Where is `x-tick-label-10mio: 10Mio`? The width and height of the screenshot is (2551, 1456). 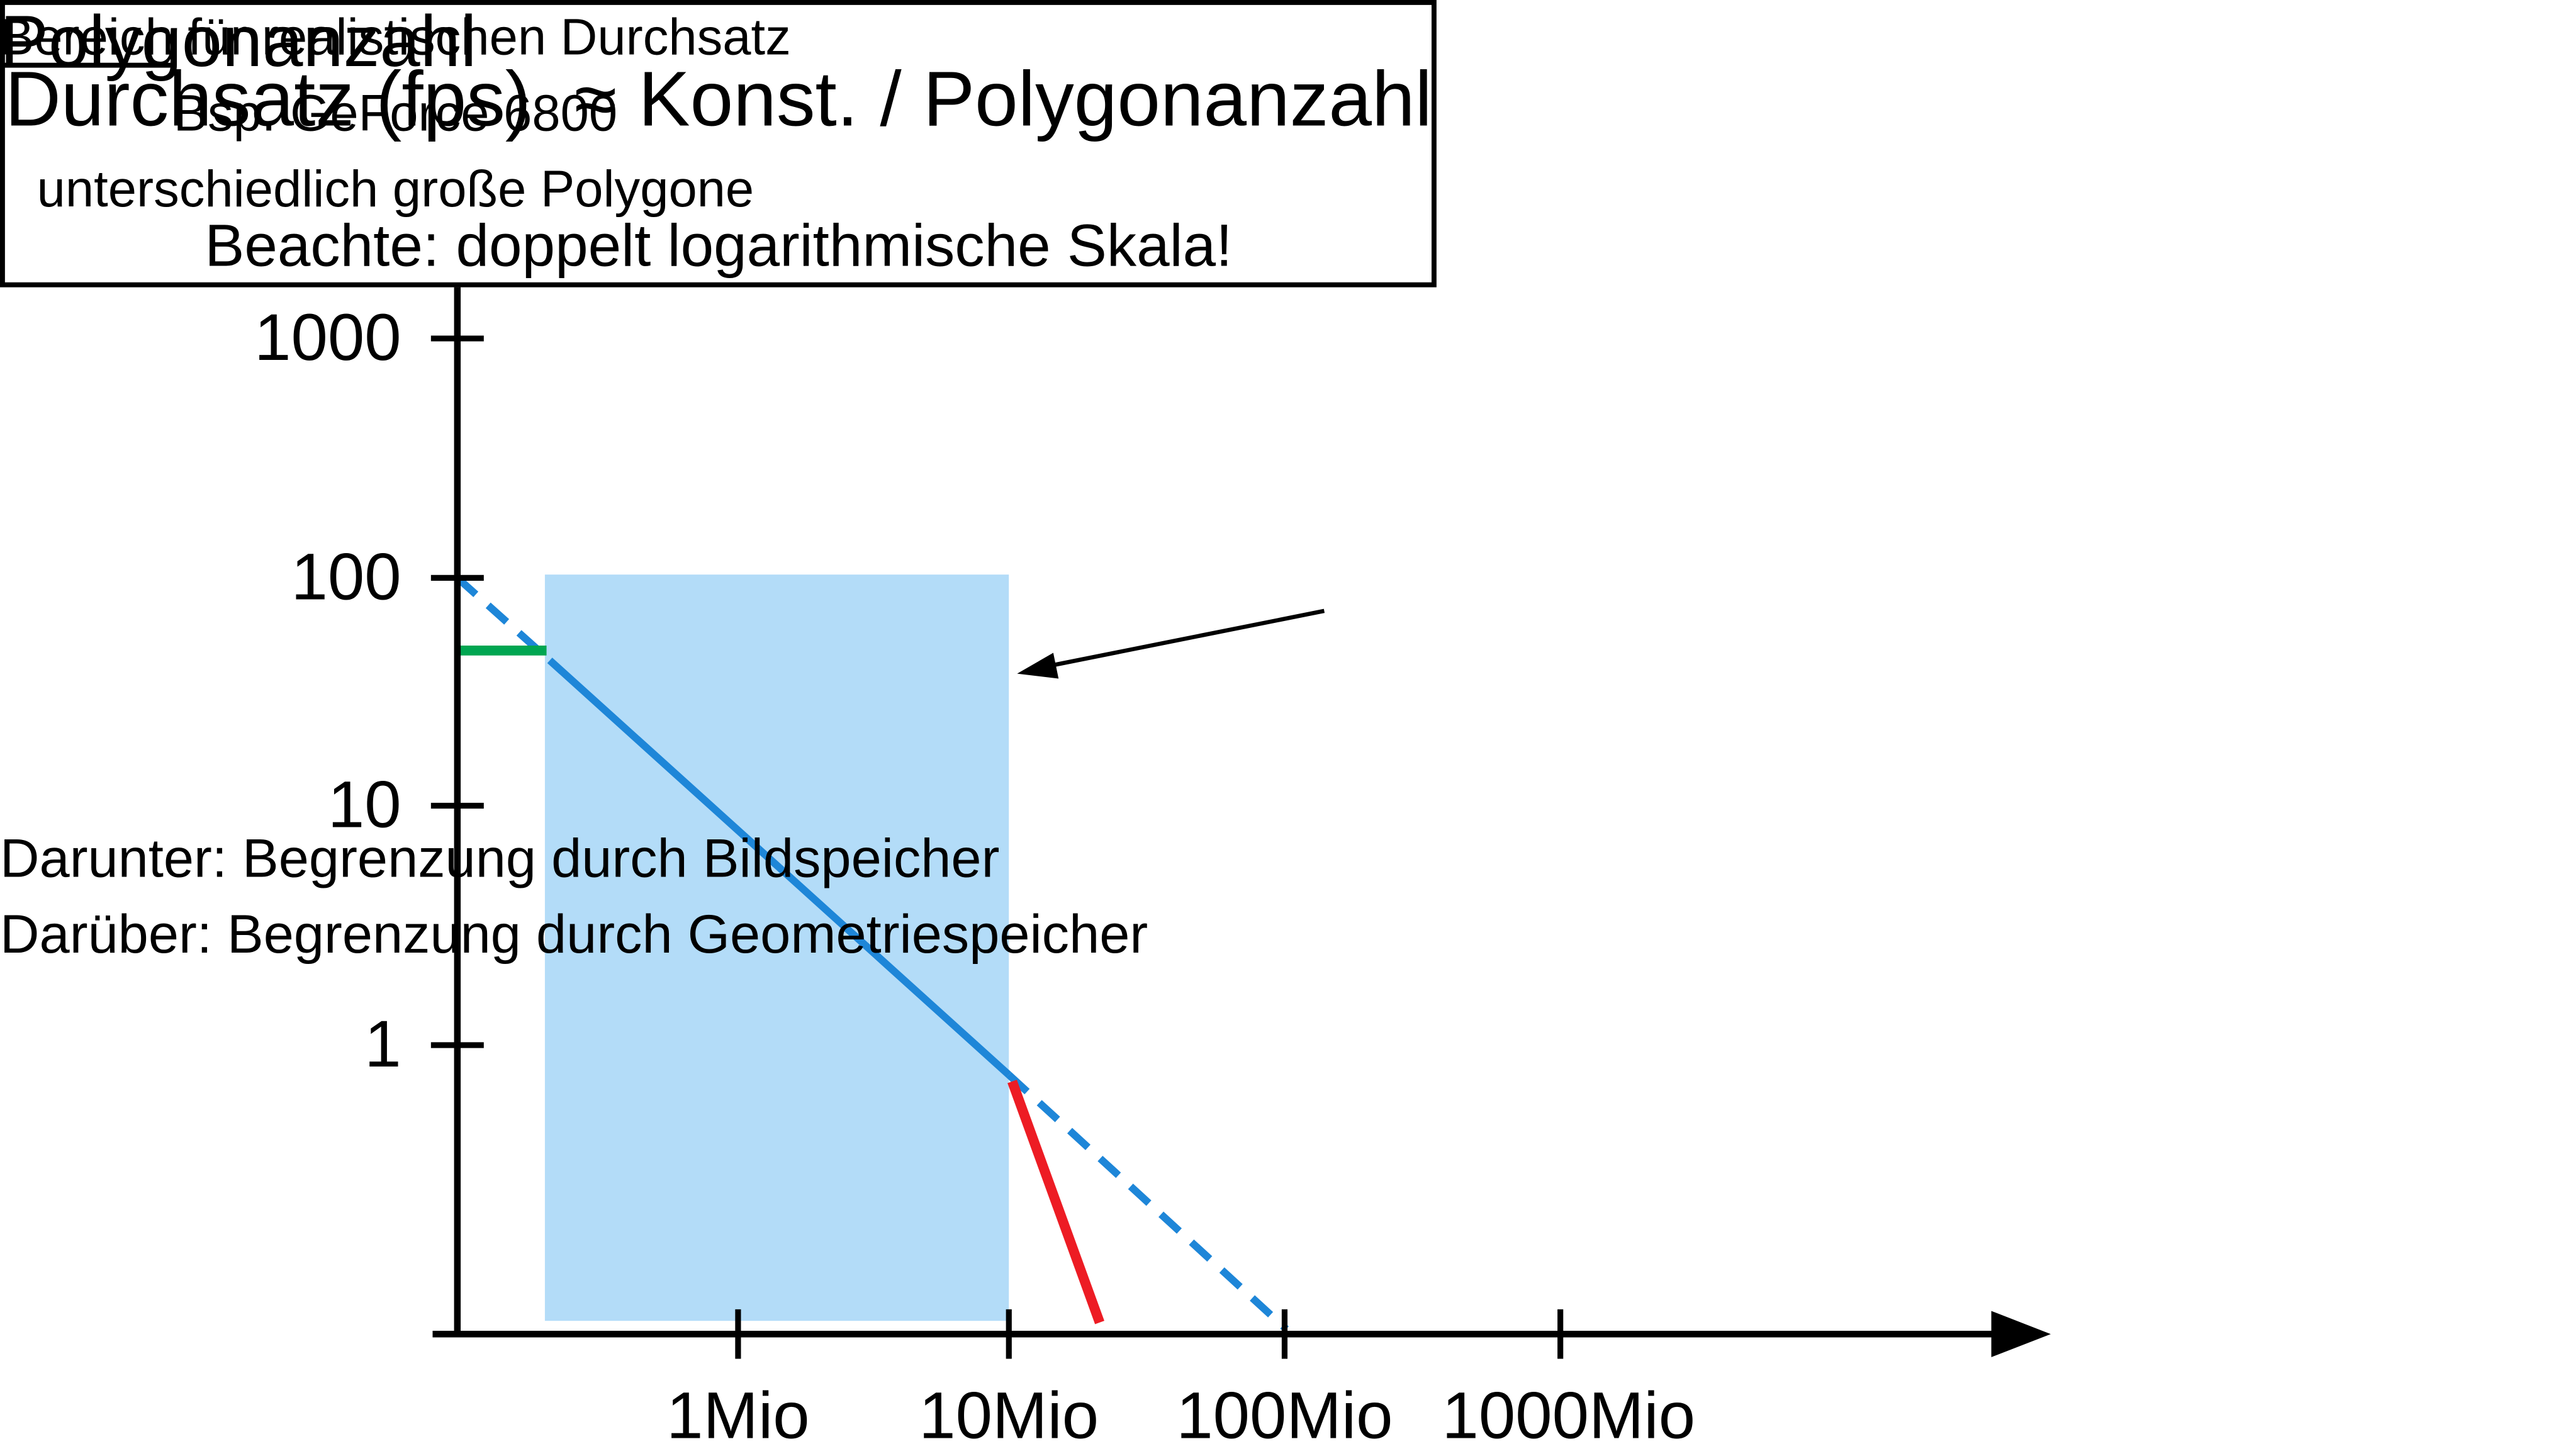 x-tick-label-10mio: 10Mio is located at coordinates (1009, 1416).